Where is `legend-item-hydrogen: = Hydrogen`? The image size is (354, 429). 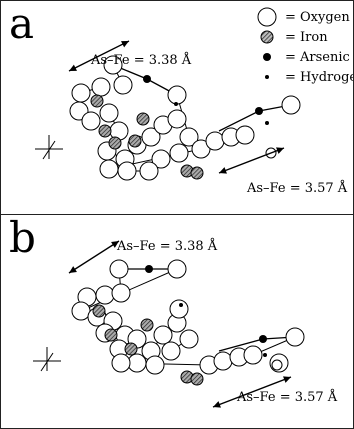
legend-item-hydrogen: = Hydrogen is located at coordinates (301, 77).